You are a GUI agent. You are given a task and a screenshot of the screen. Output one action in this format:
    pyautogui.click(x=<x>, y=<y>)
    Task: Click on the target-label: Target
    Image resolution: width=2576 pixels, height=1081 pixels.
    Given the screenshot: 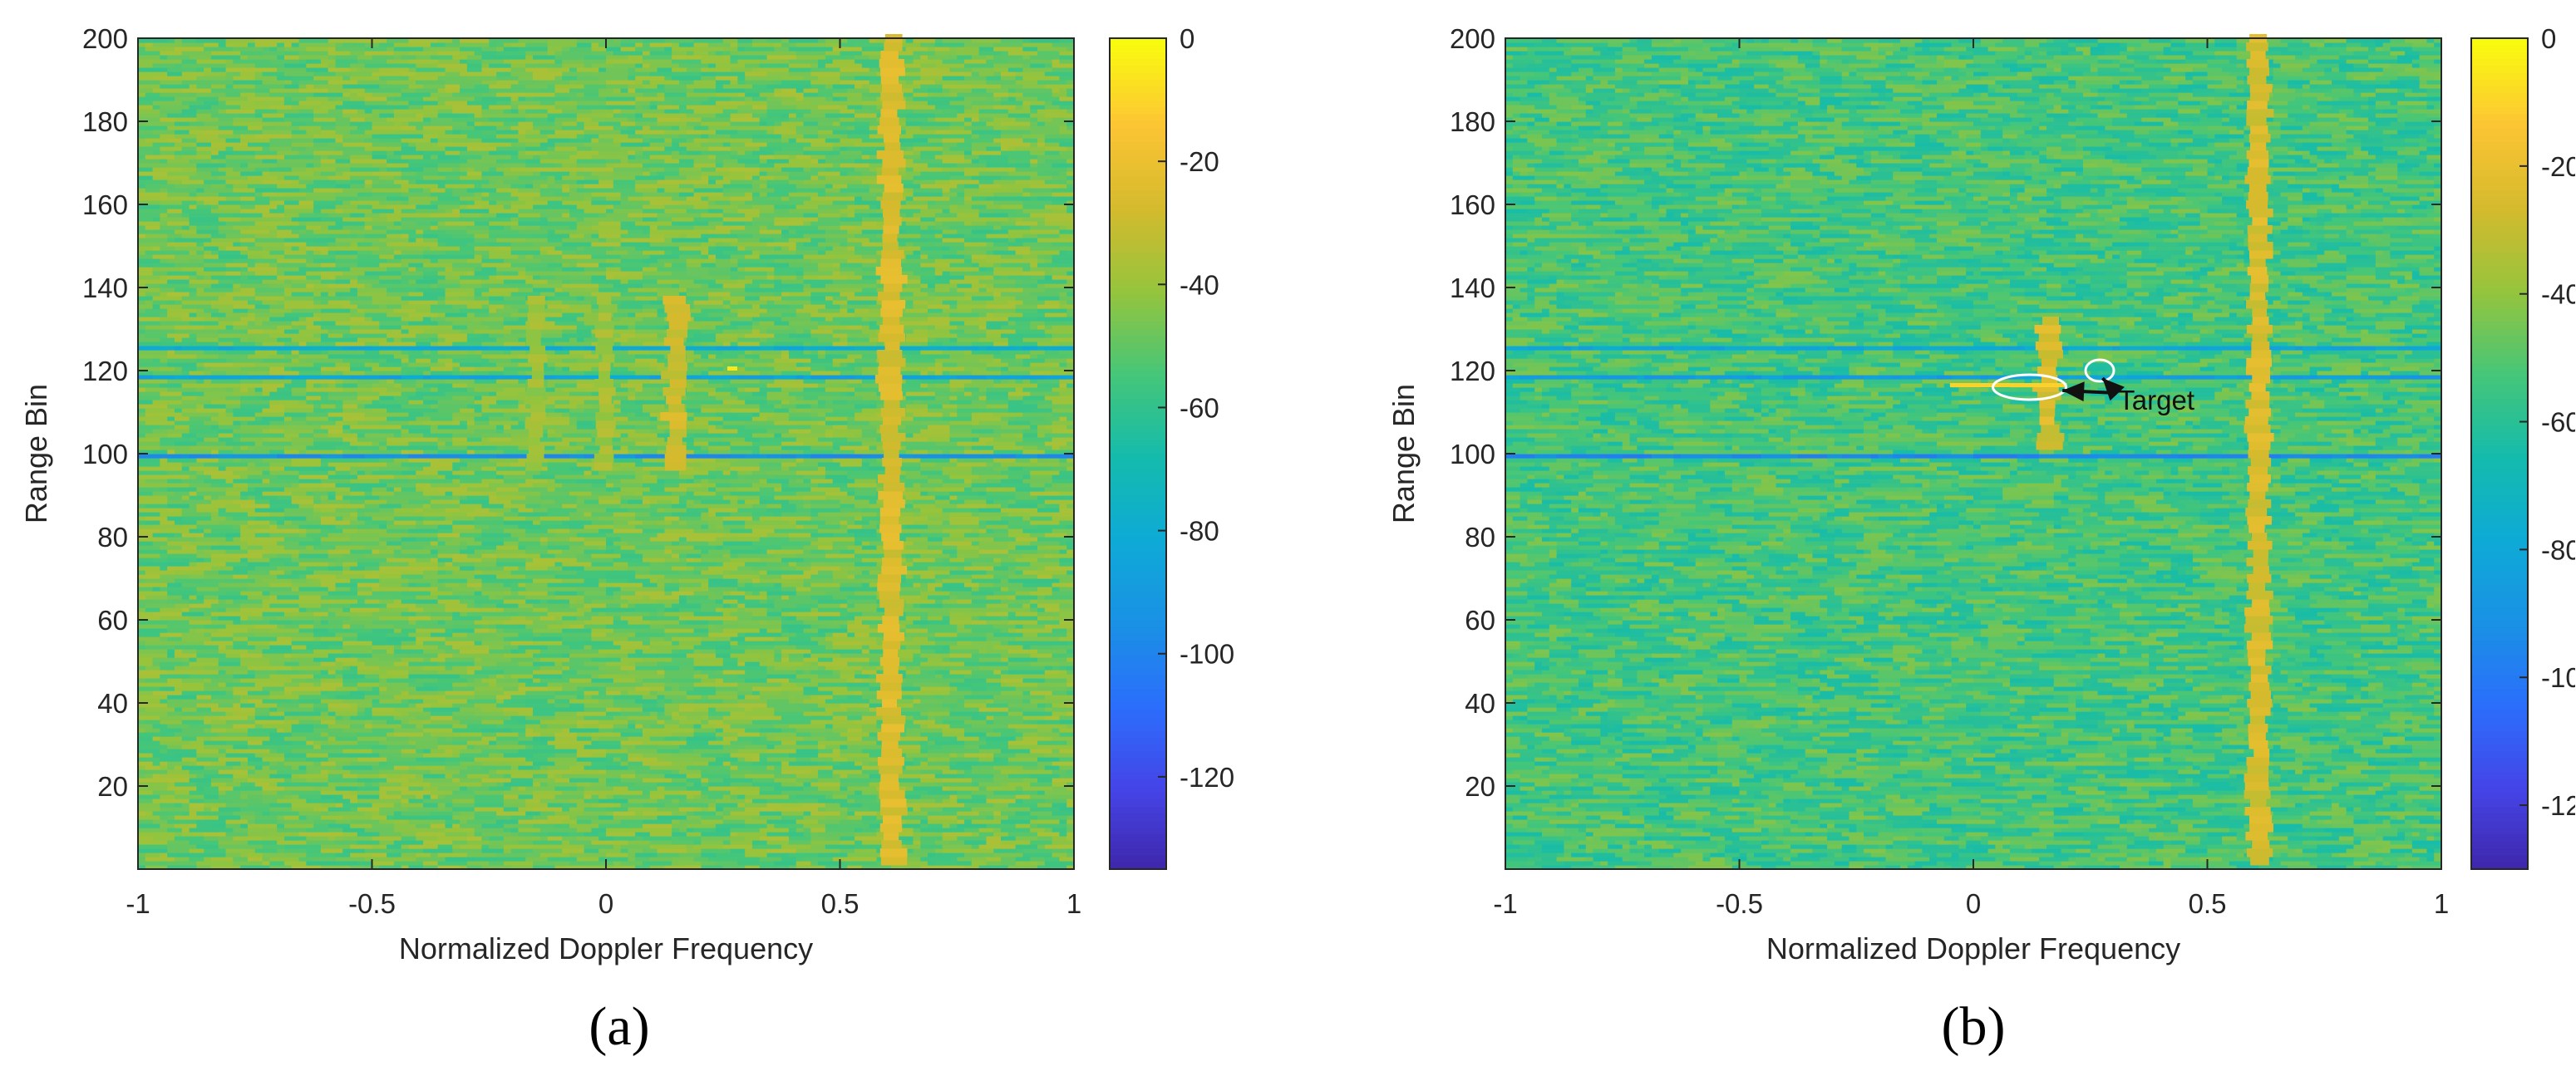 What is the action you would take?
    pyautogui.click(x=2156, y=400)
    